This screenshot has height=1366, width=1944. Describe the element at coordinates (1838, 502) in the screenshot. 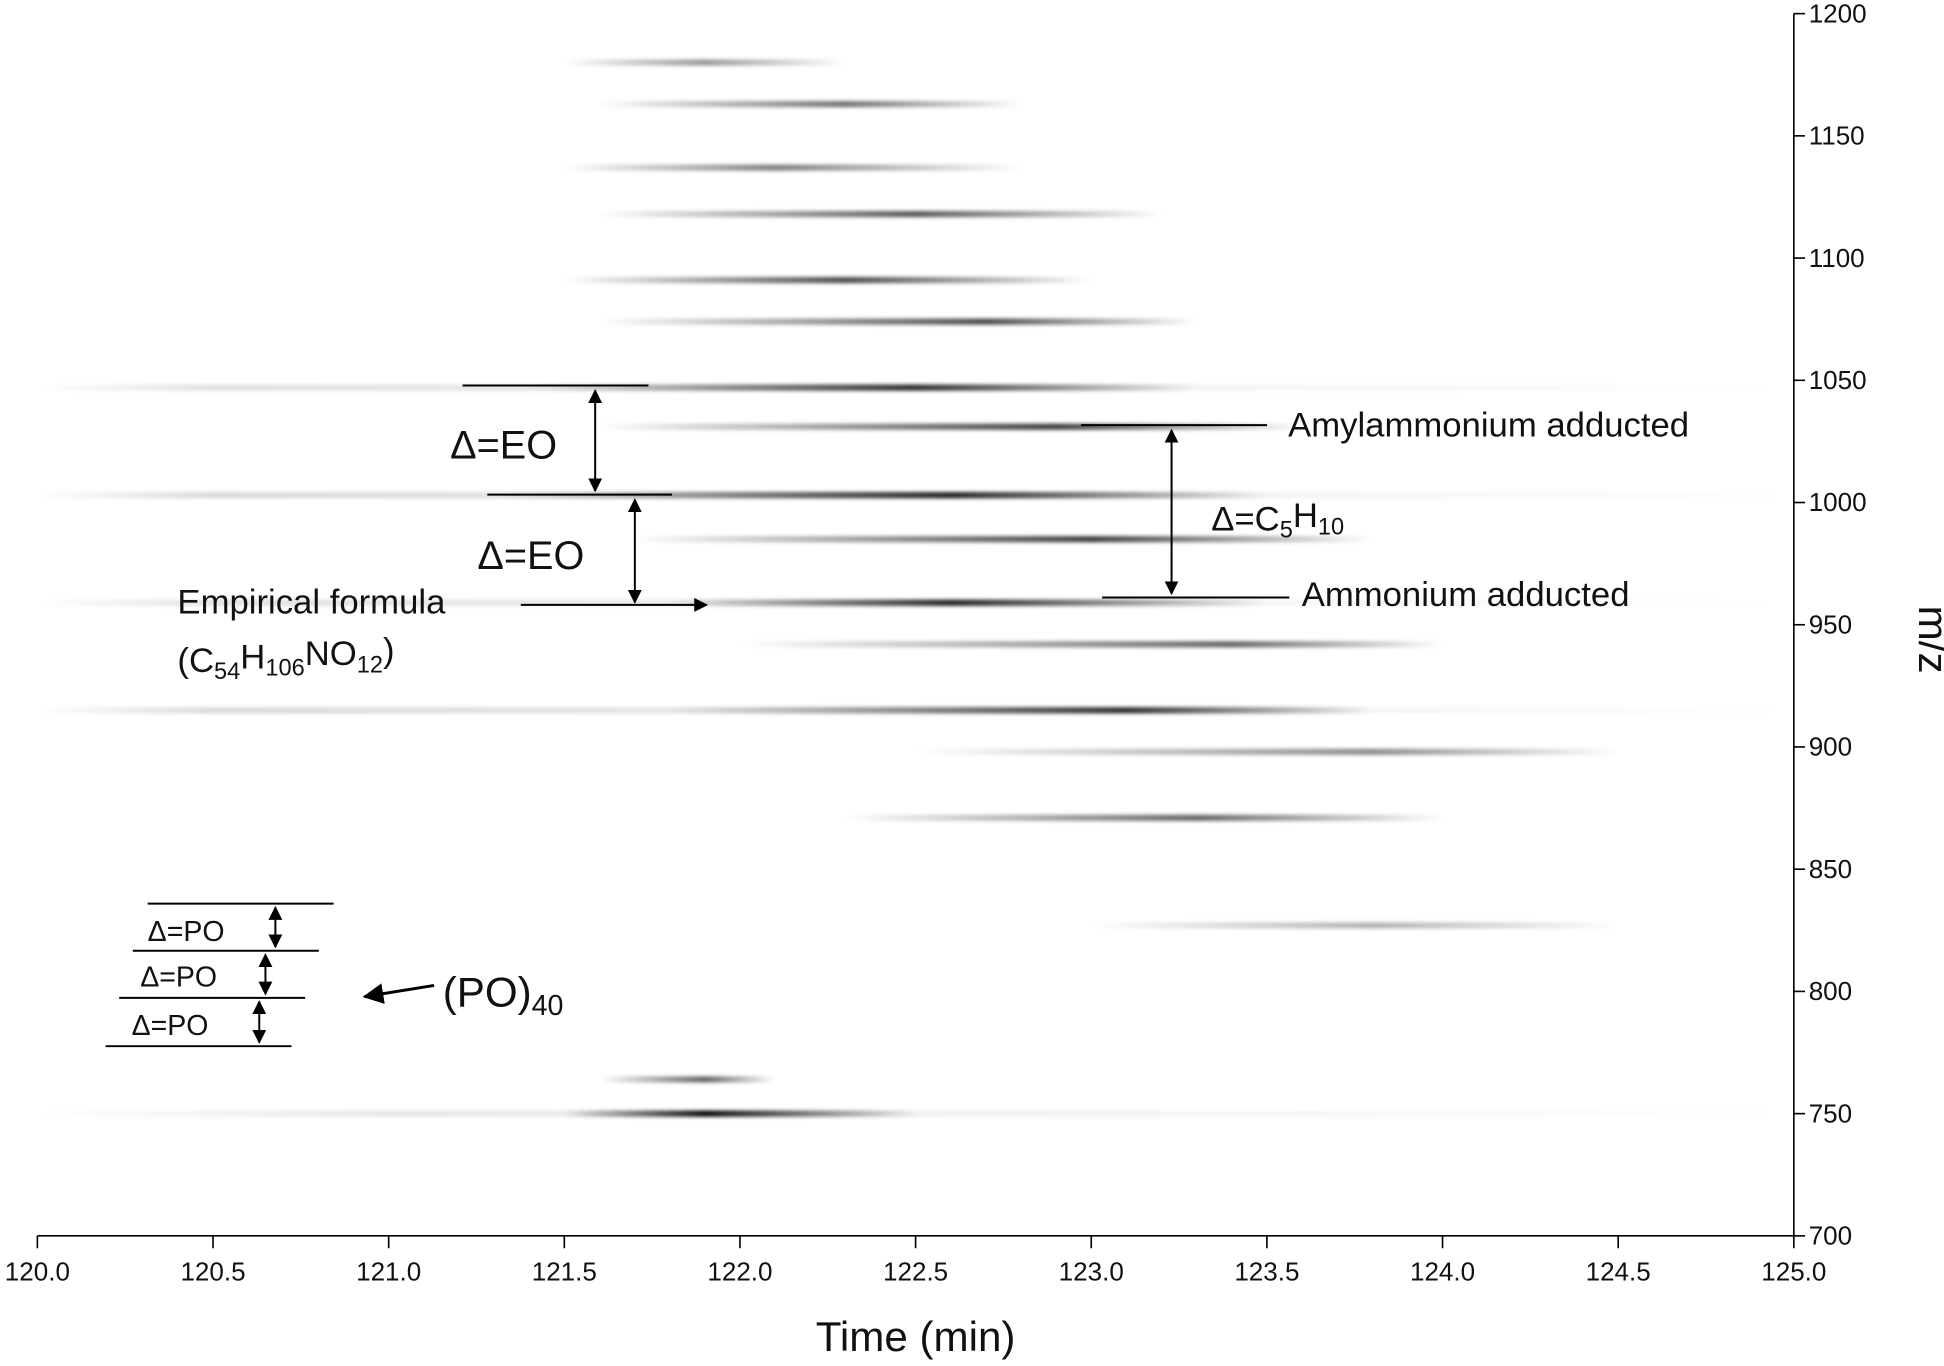

I see `y-tick-label: 1000` at that location.